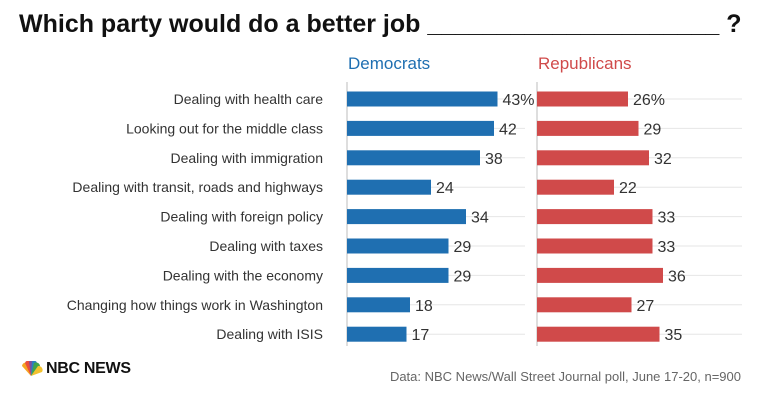 This screenshot has width=760, height=401. What do you see at coordinates (269, 334) in the screenshot?
I see `category-label: Dealing with ISIS` at bounding box center [269, 334].